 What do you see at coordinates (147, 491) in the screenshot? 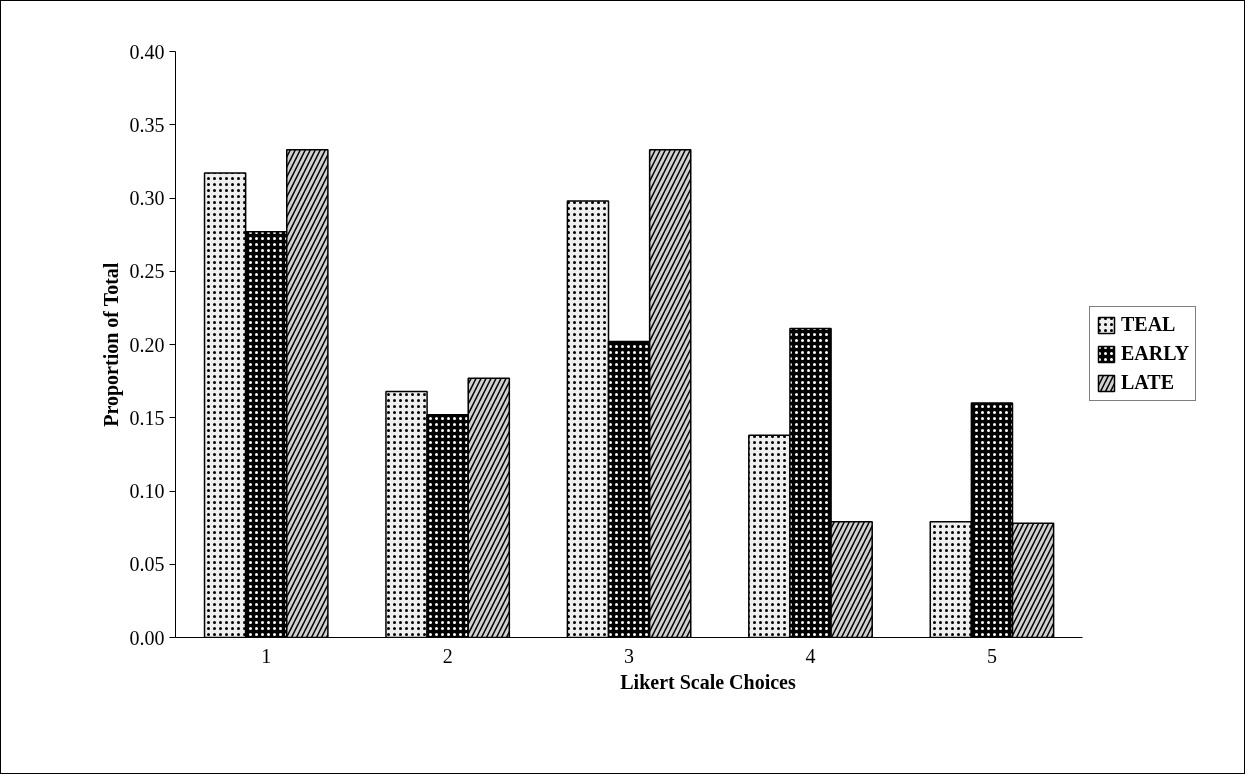
I see `y-tick-label: 0.10` at bounding box center [147, 491].